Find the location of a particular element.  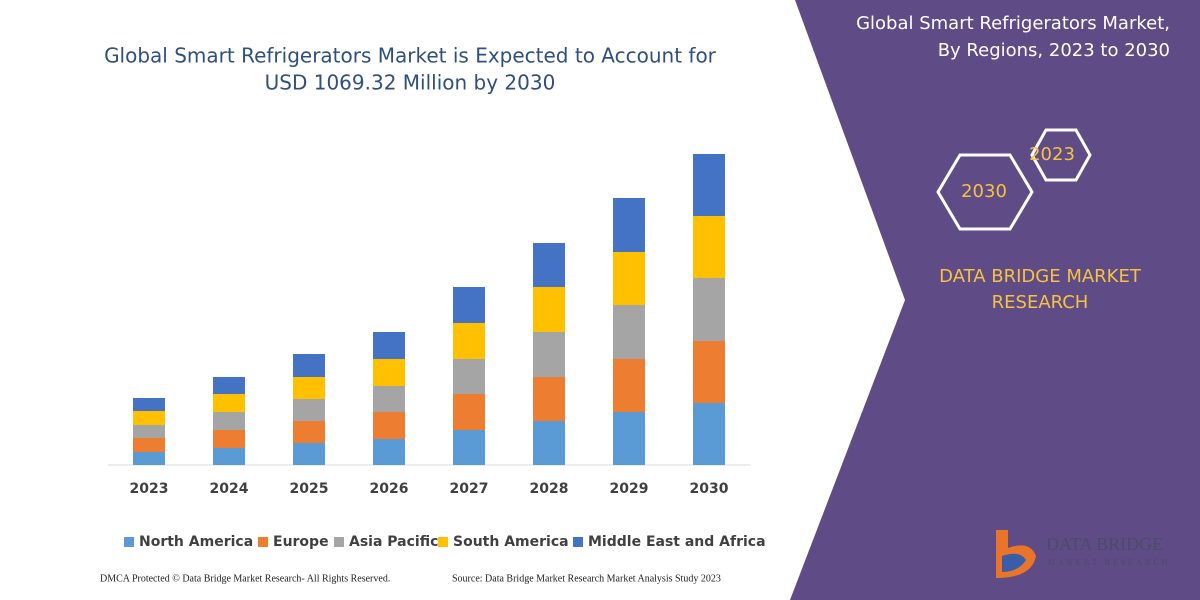

x-tick-label: 2023 is located at coordinates (149, 489).